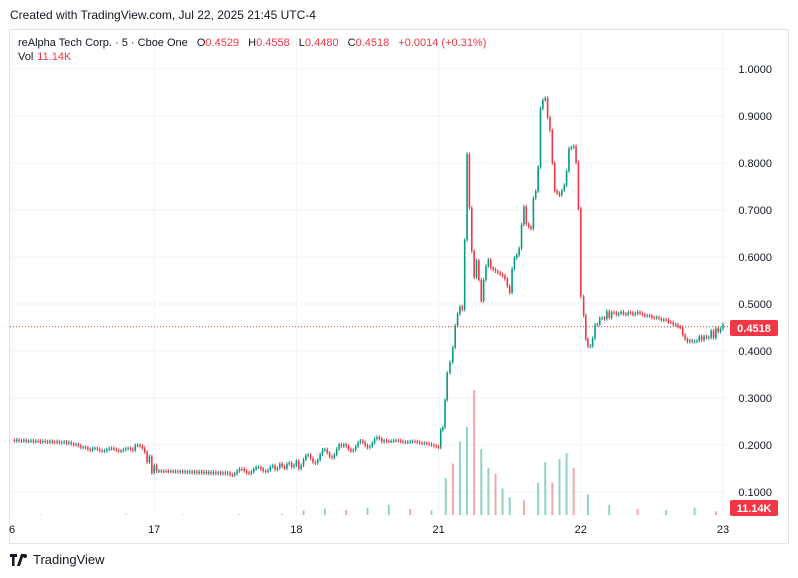 This screenshot has width=798, height=578. I want to click on y-tick-label: 0.4000, so click(755, 352).